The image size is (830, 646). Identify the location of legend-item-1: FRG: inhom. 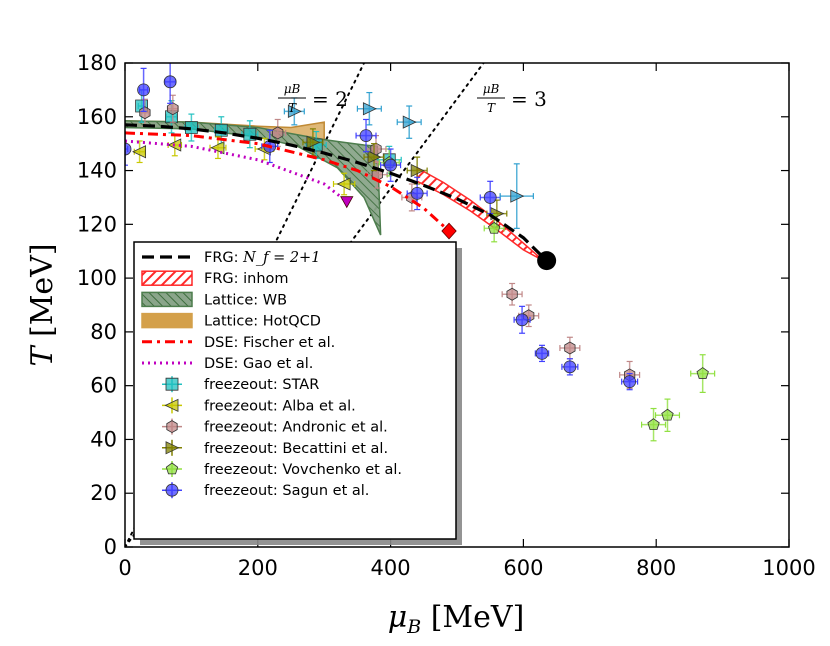
(215, 278).